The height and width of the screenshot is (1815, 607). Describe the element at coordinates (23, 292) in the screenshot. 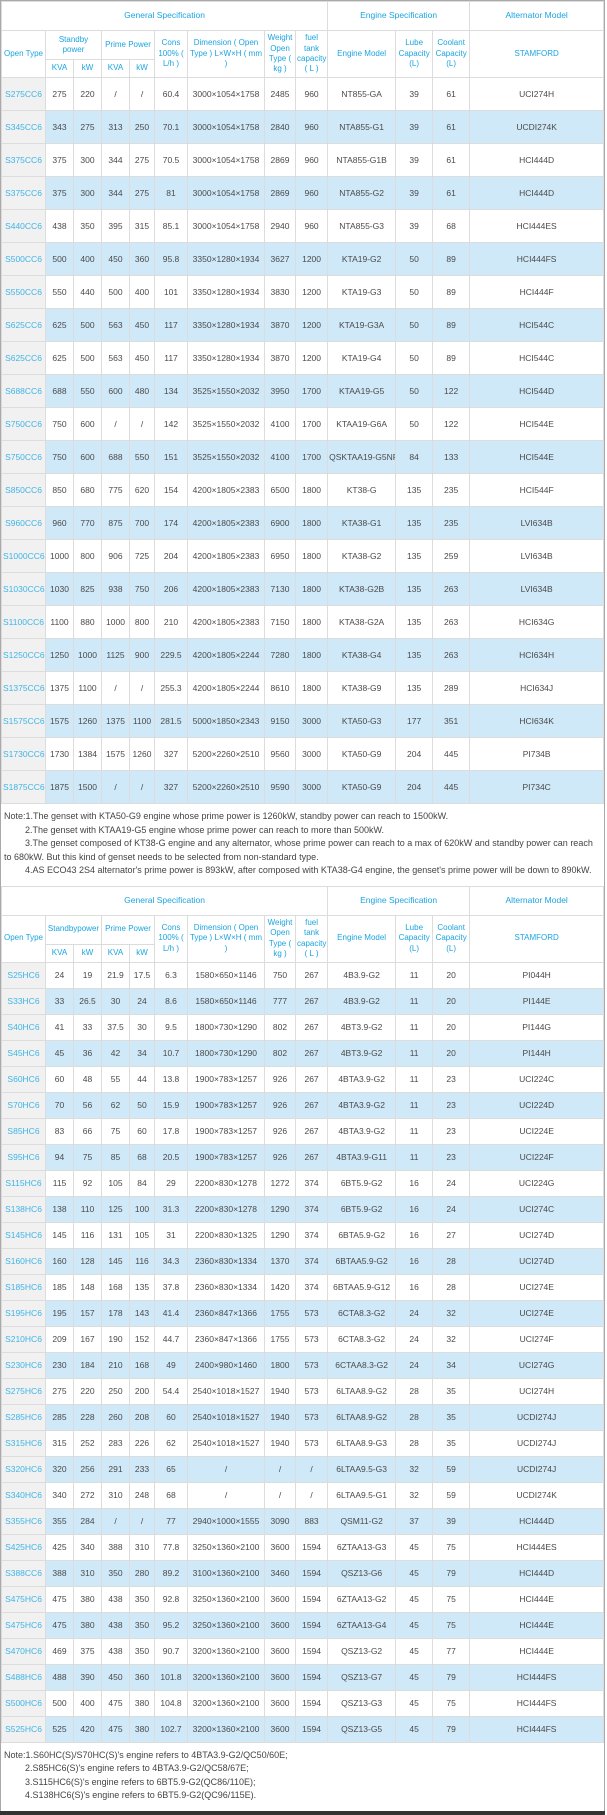

I see `model-link: S550CC6` at that location.